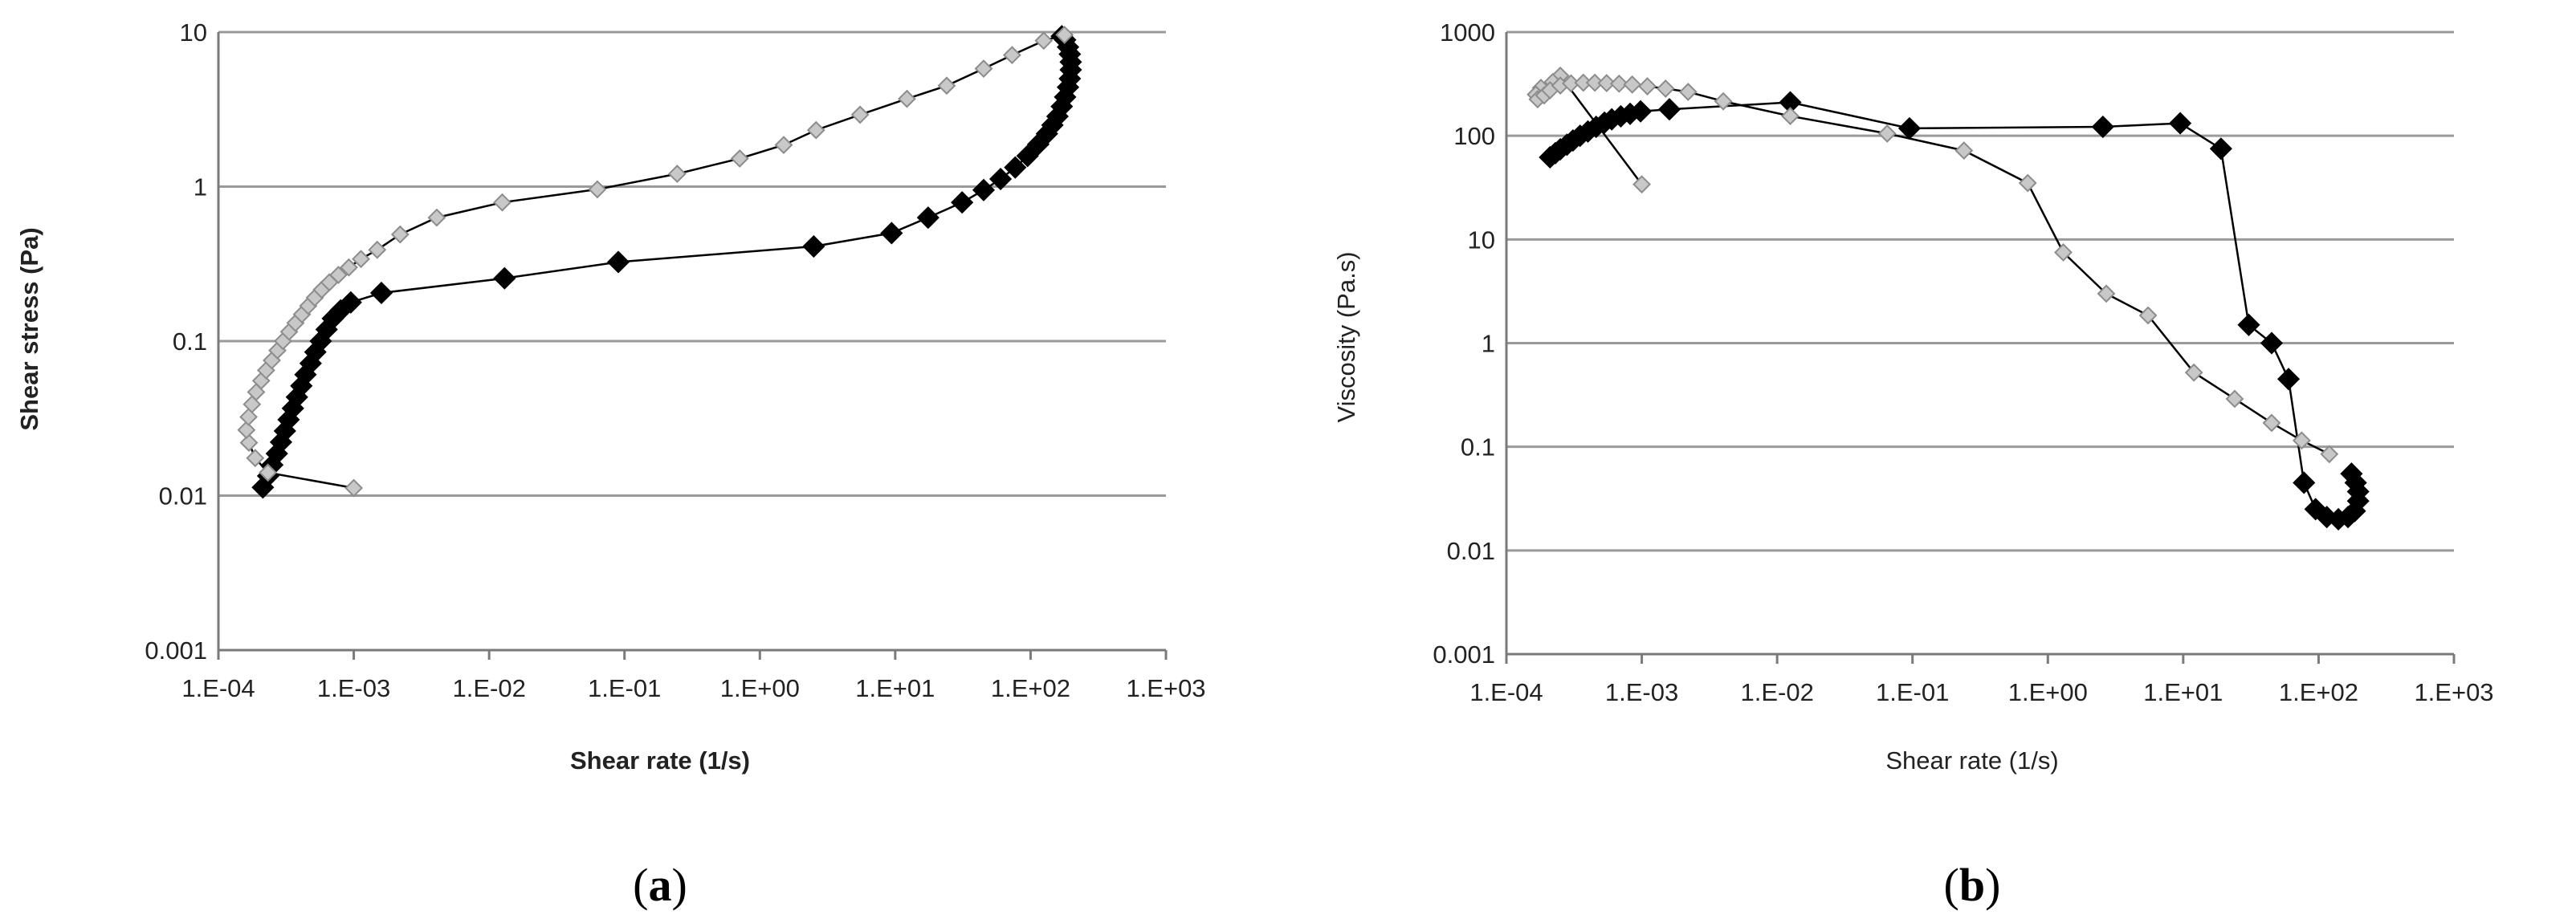 This screenshot has height=923, width=2576. I want to click on y-axis-title: Viscosity (Pa.s), so click(1346, 336).